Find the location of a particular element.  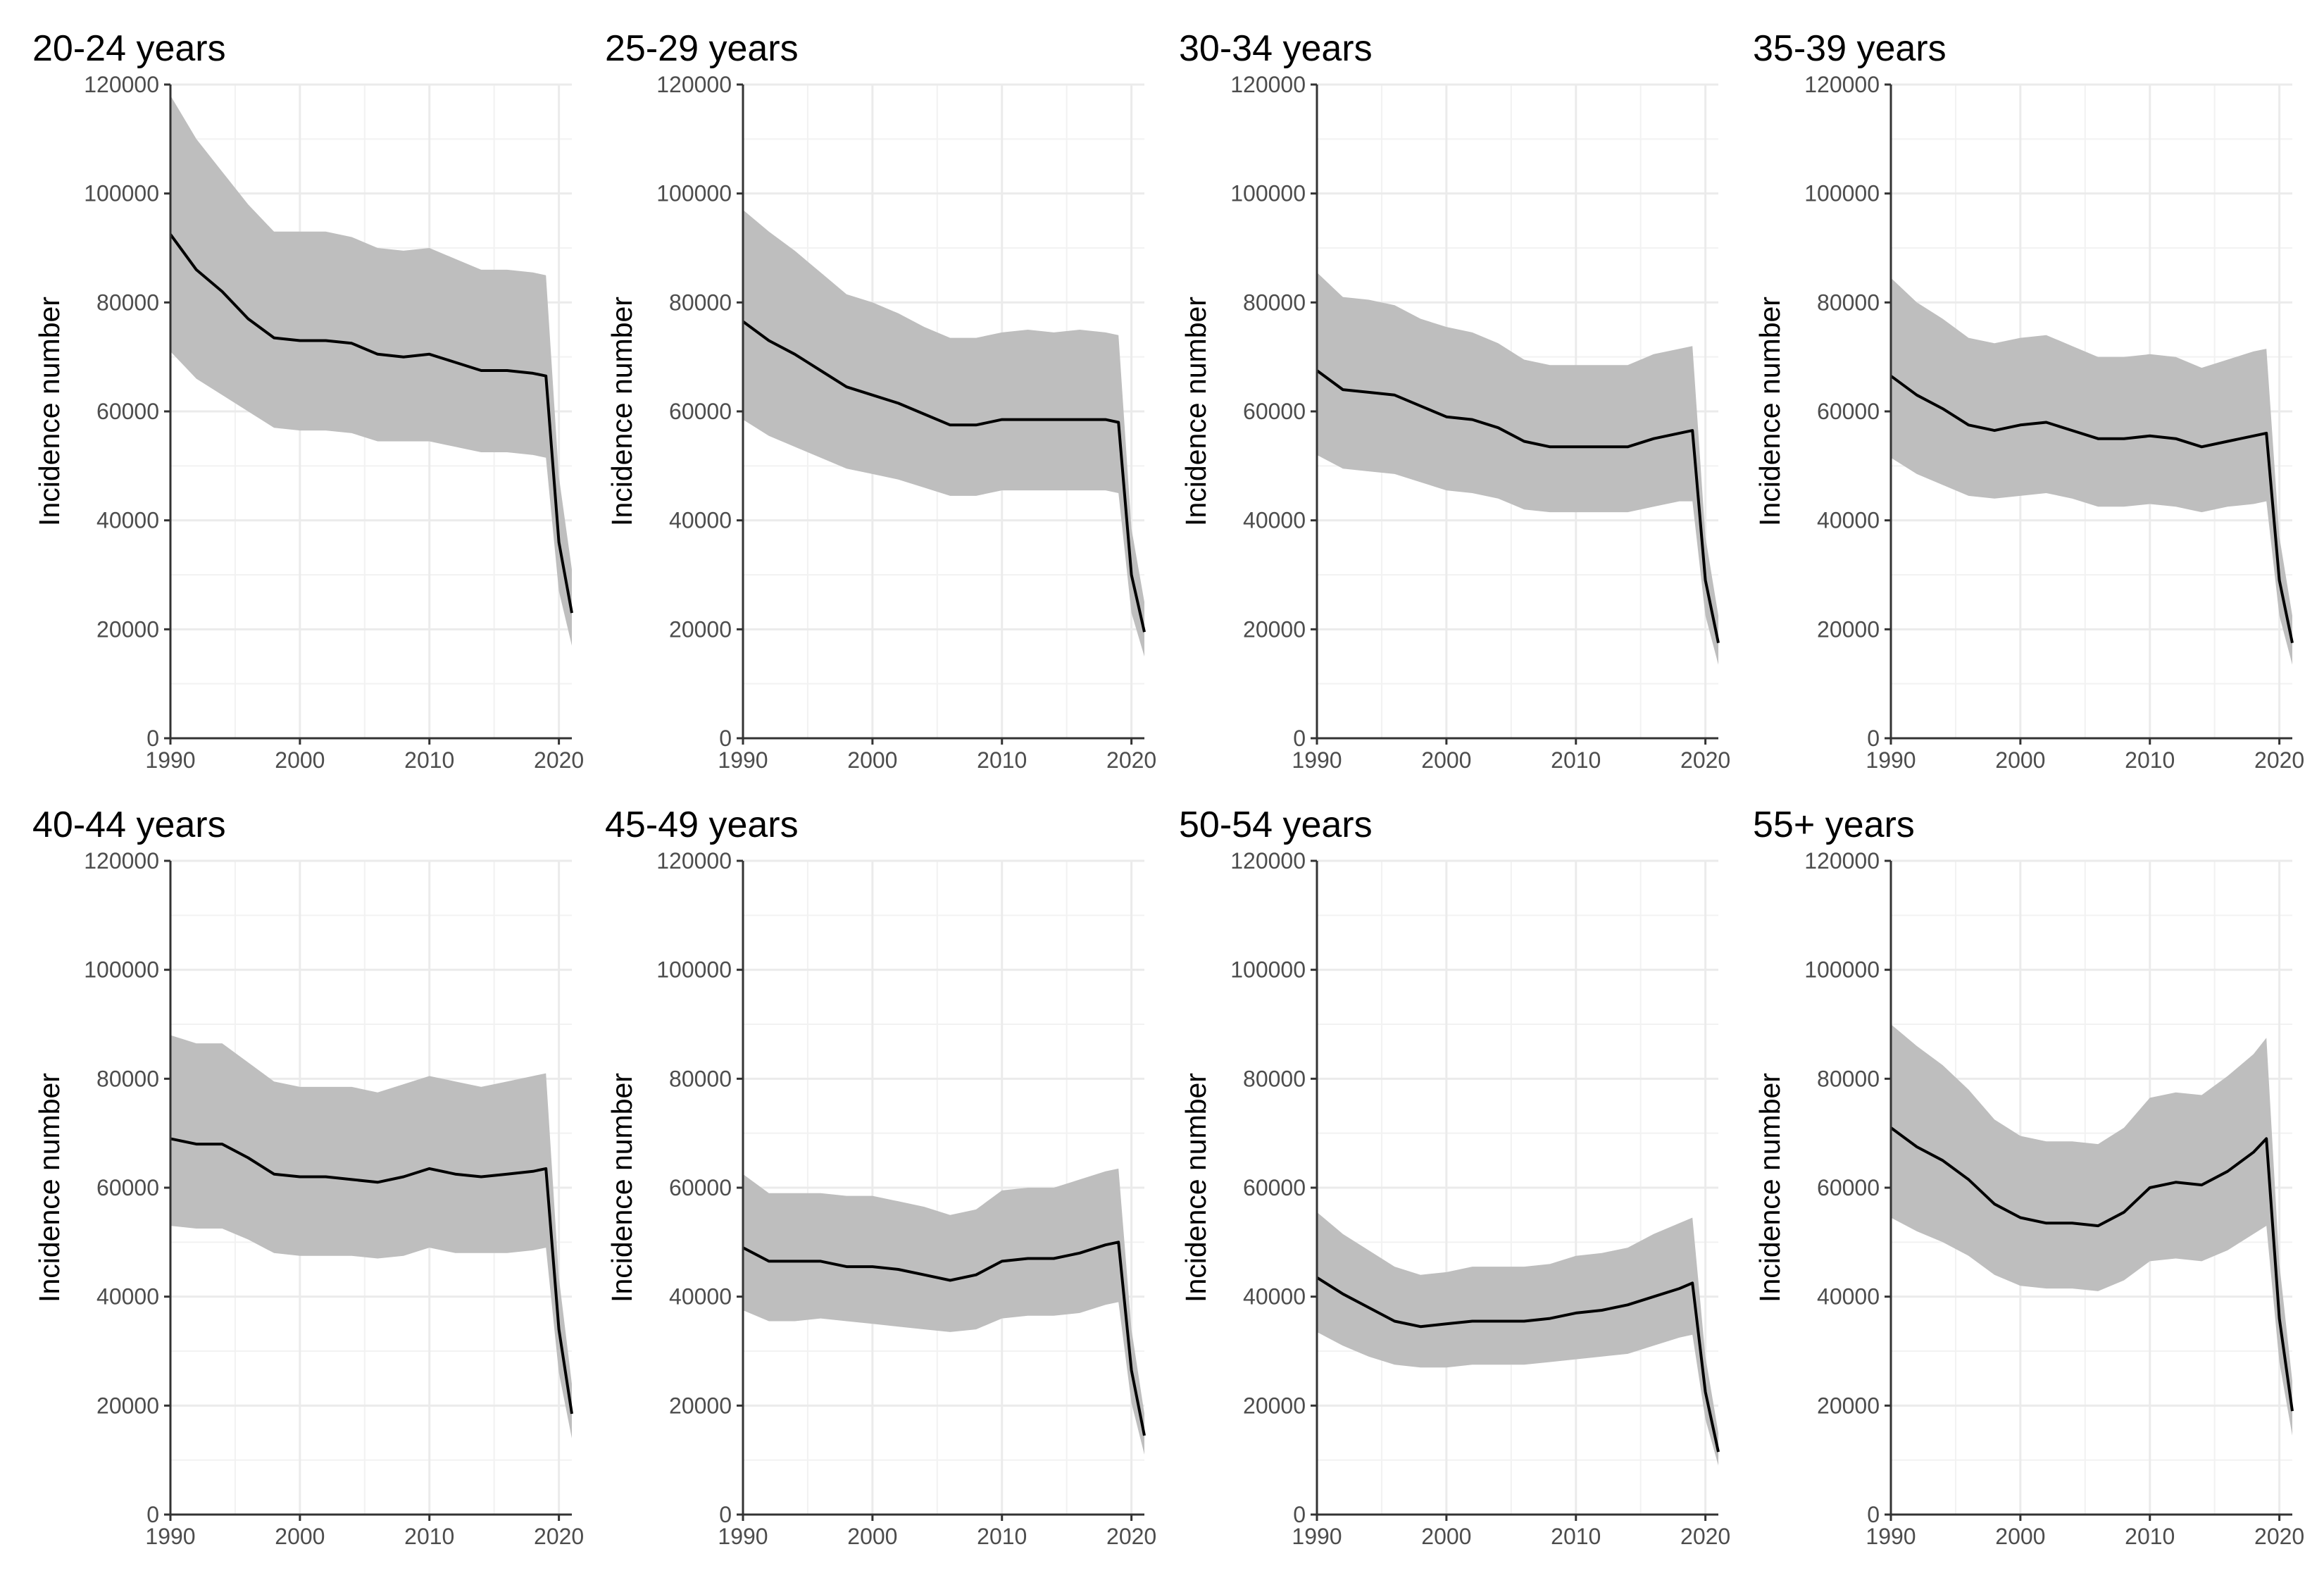

panel-title: 30-34 years is located at coordinates (1276, 48).